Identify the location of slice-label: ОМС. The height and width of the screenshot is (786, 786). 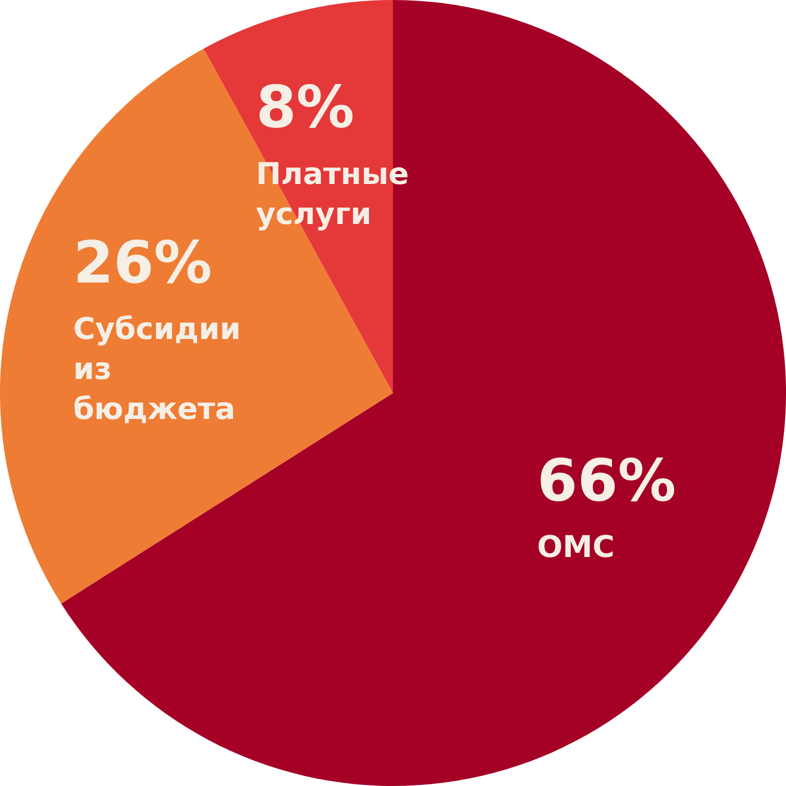
(575, 548).